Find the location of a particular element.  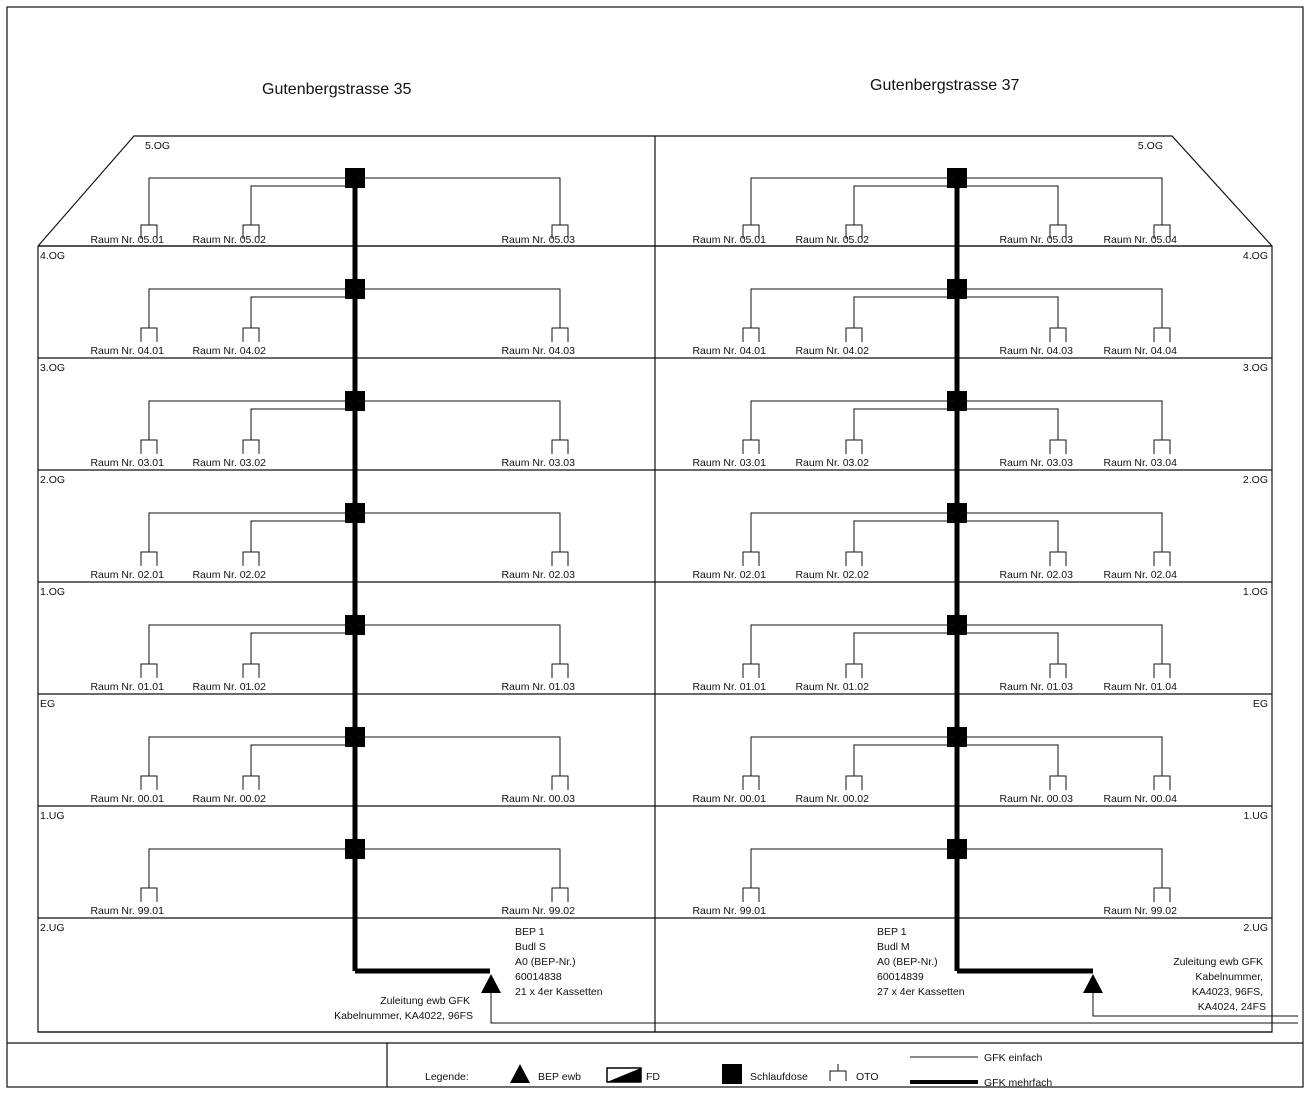

building-title-35: Gutenbergstrasse 35 is located at coordinates (337, 89).